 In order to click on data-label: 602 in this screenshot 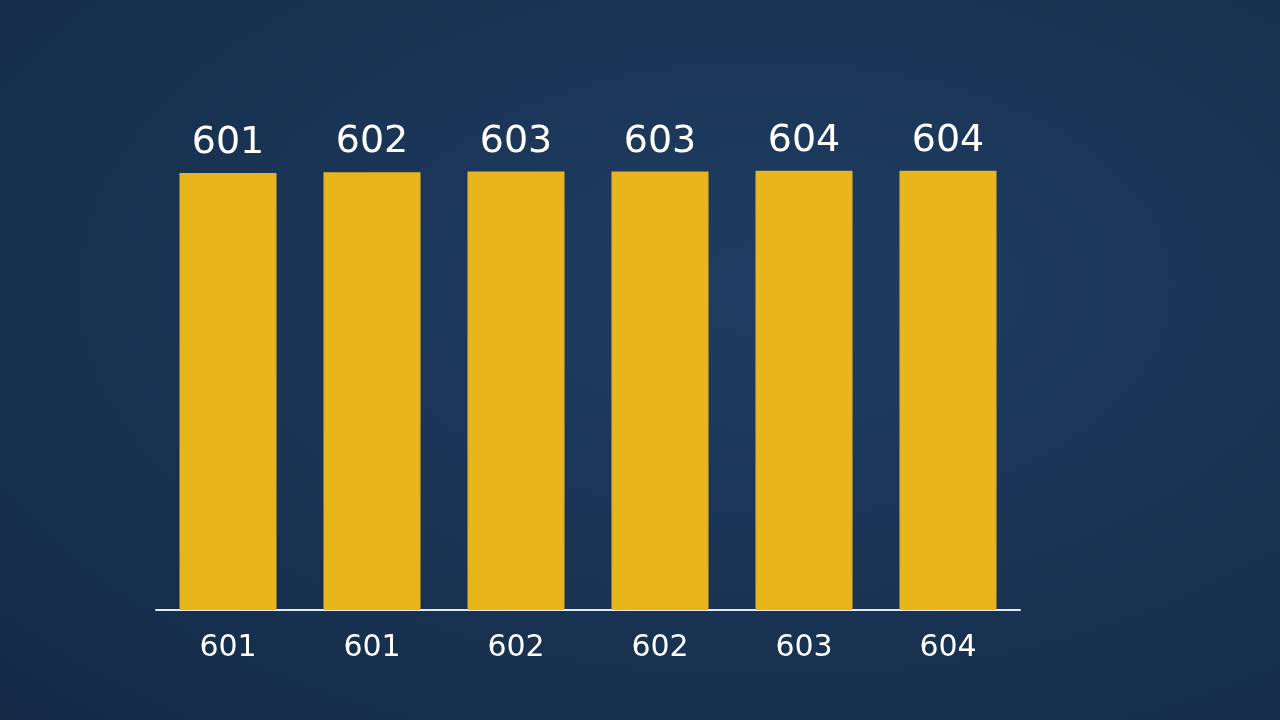, I will do `click(372, 139)`.